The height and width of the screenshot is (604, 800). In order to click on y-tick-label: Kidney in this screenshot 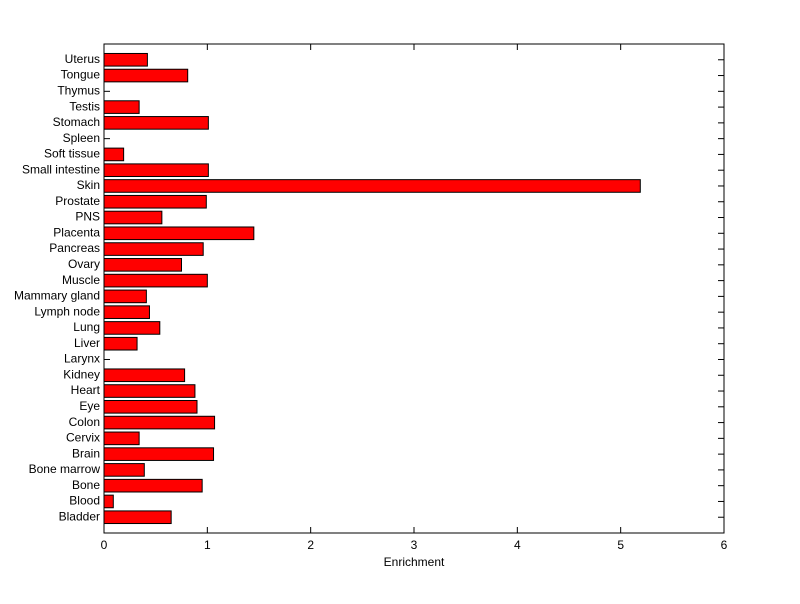, I will do `click(81, 374)`.